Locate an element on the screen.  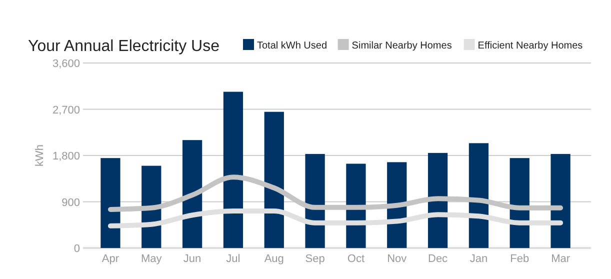
x-tick-label: Jan is located at coordinates (479, 259).